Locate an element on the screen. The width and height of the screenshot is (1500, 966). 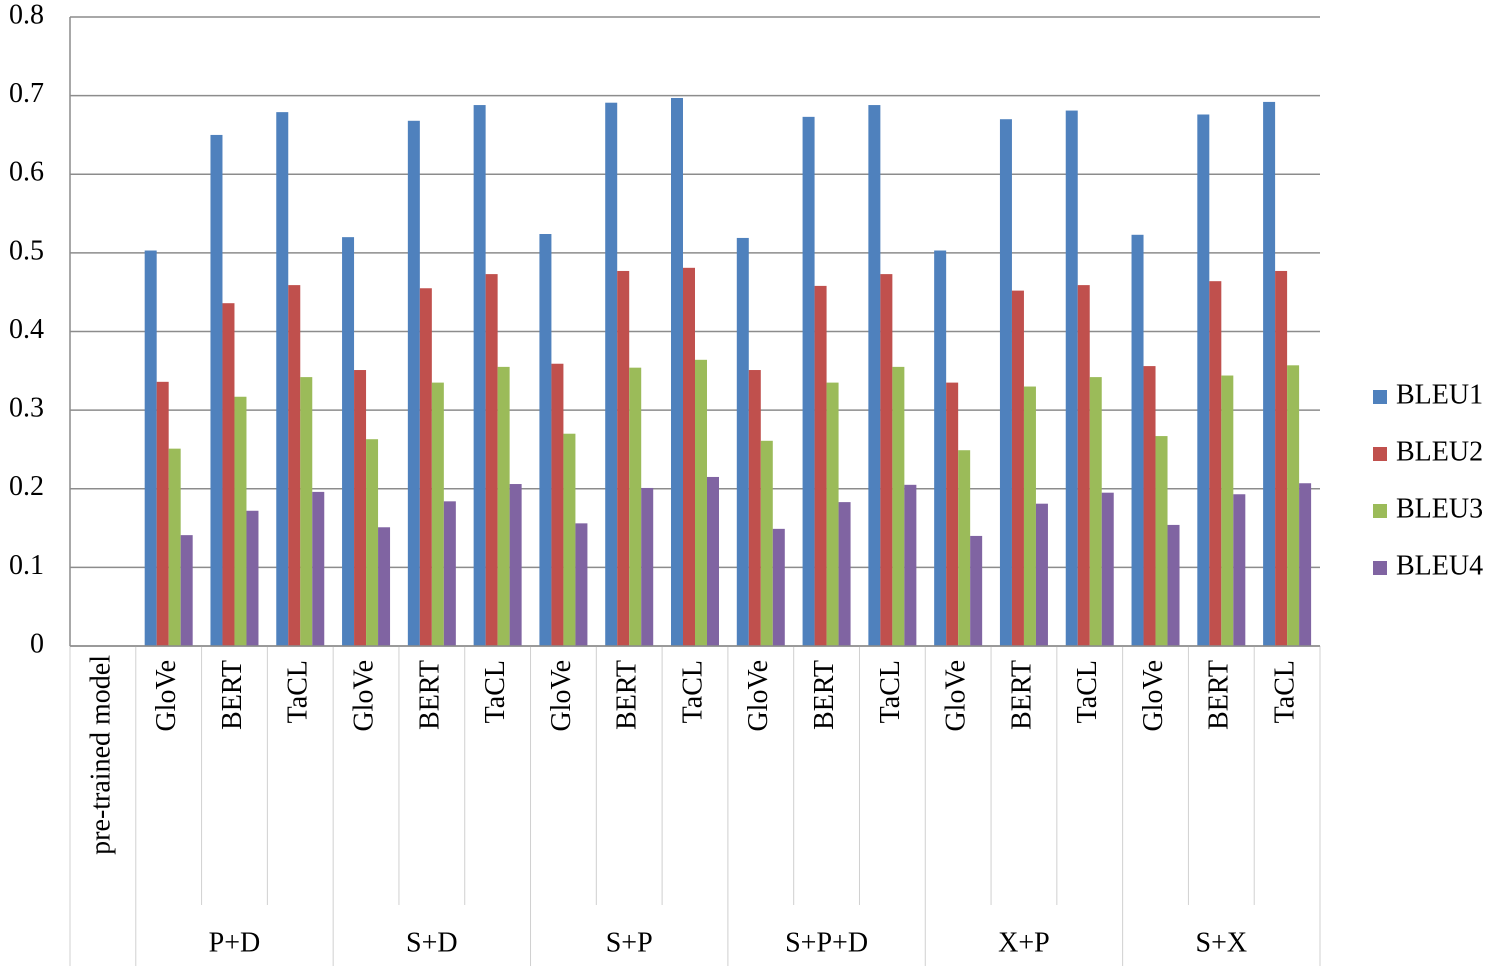
y-tick-label: 0.5 is located at coordinates (26, 250).